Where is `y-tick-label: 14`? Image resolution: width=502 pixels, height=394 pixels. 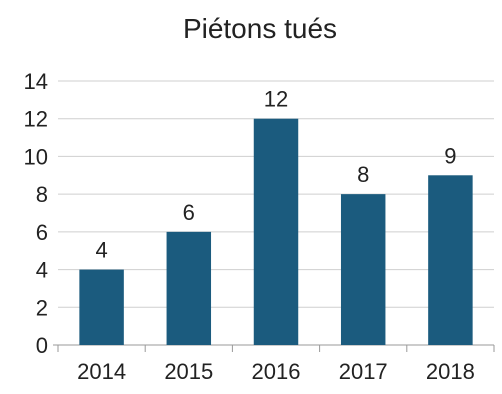 y-tick-label: 14 is located at coordinates (36, 81).